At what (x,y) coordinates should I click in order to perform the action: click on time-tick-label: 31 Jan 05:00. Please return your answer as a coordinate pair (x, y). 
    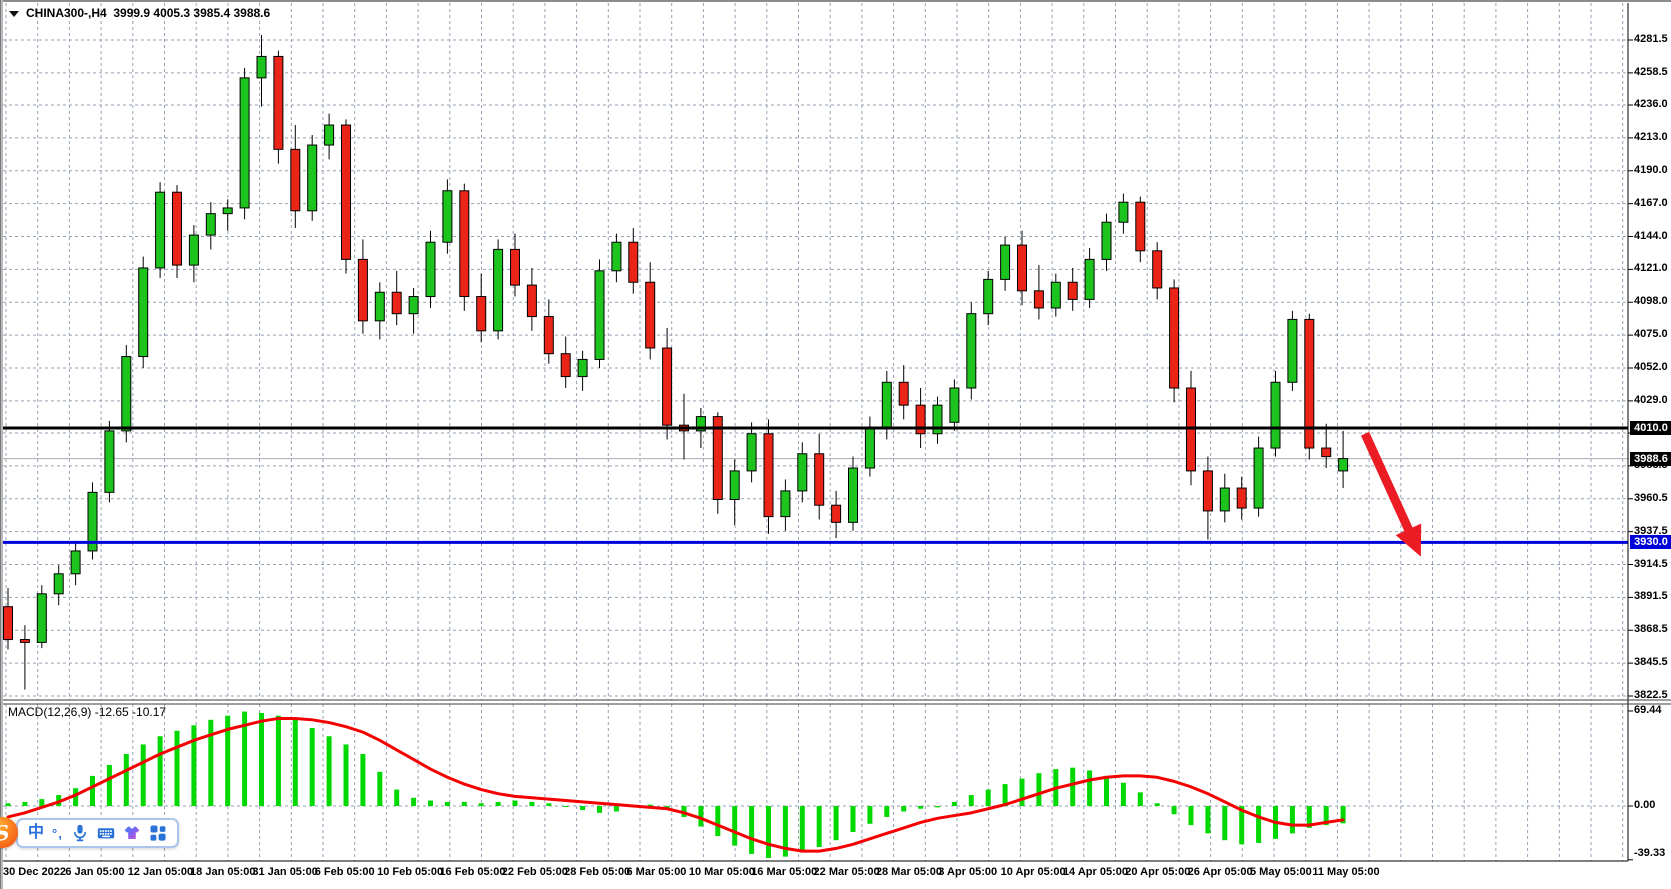
    Looking at the image, I should click on (285, 872).